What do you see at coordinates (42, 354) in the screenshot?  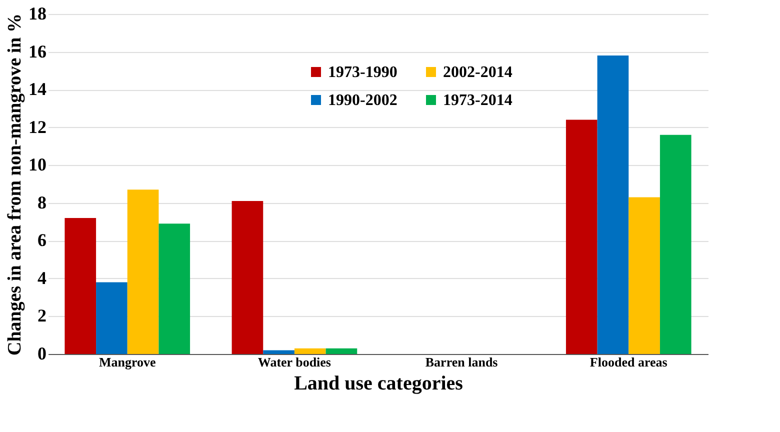 I see `y-tick-label: 0` at bounding box center [42, 354].